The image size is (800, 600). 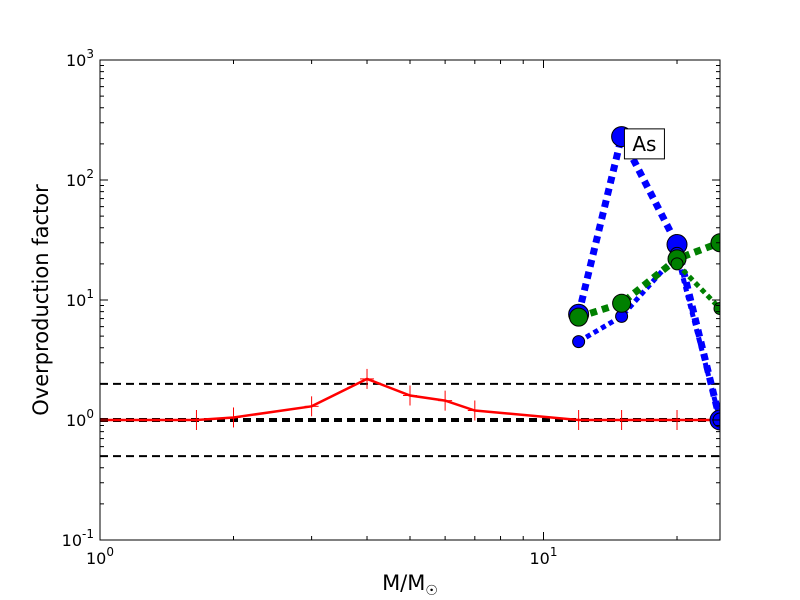 What do you see at coordinates (403, 583) in the screenshot?
I see `x-axis-label-main: M/M` at bounding box center [403, 583].